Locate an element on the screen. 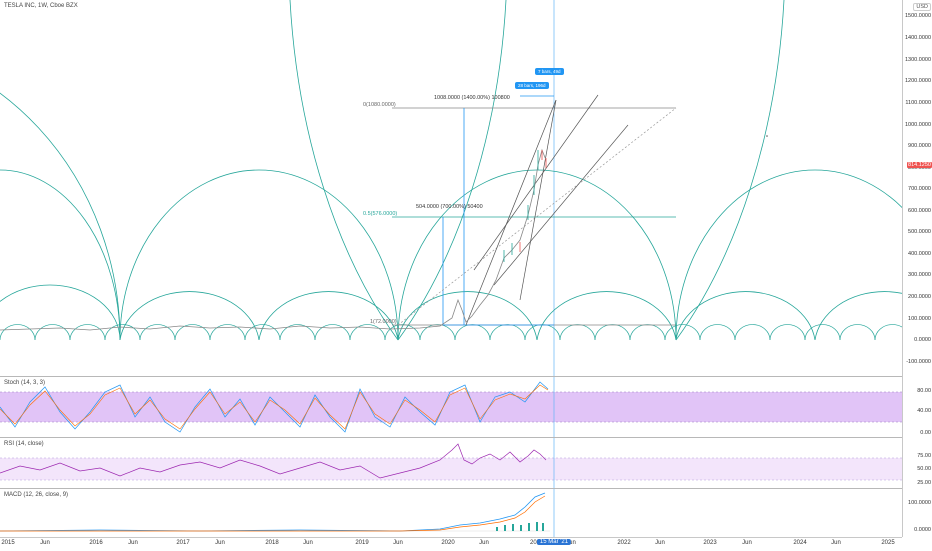 The image size is (932, 551). price-axis-label: 900.0000 is located at coordinates (919, 146).